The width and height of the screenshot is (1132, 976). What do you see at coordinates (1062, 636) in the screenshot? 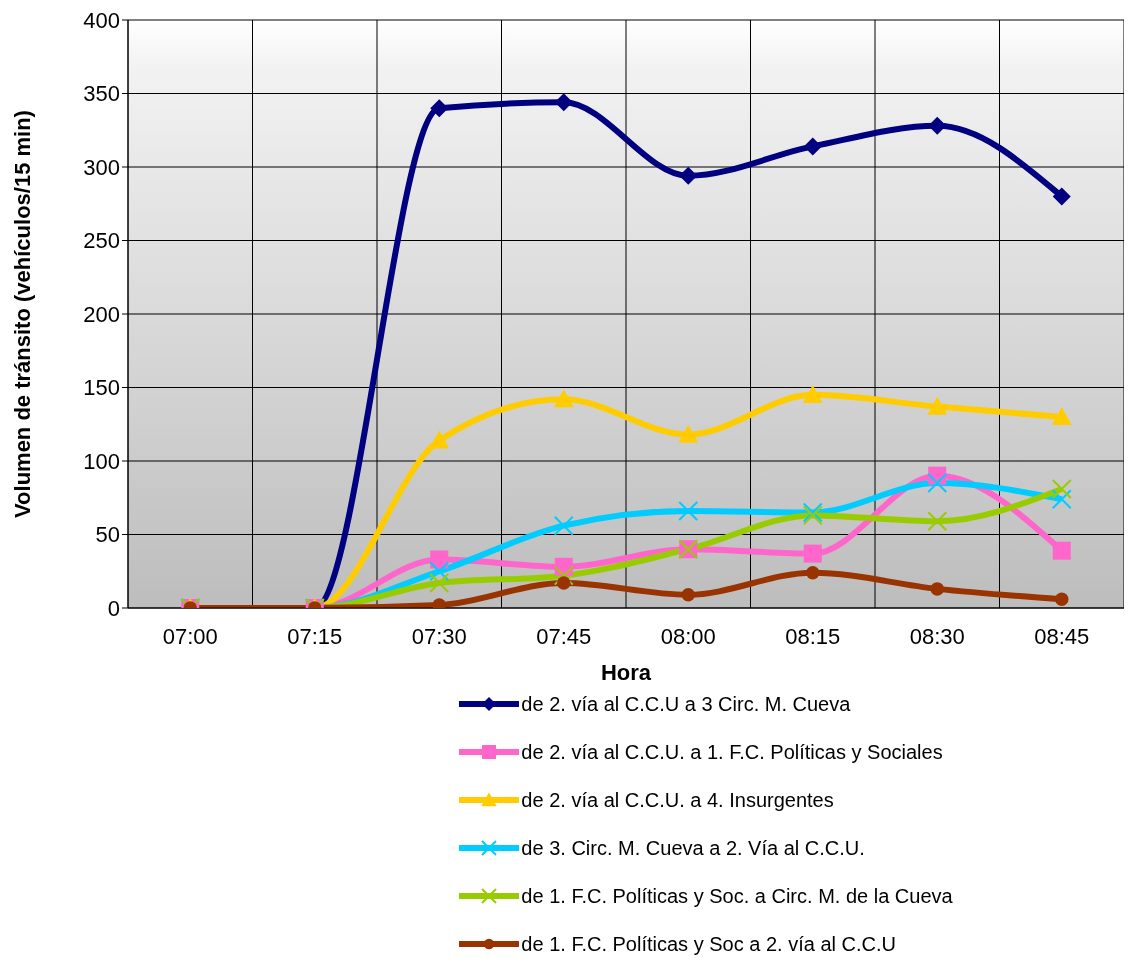
I see `x-tick-label: 08:45` at bounding box center [1062, 636].